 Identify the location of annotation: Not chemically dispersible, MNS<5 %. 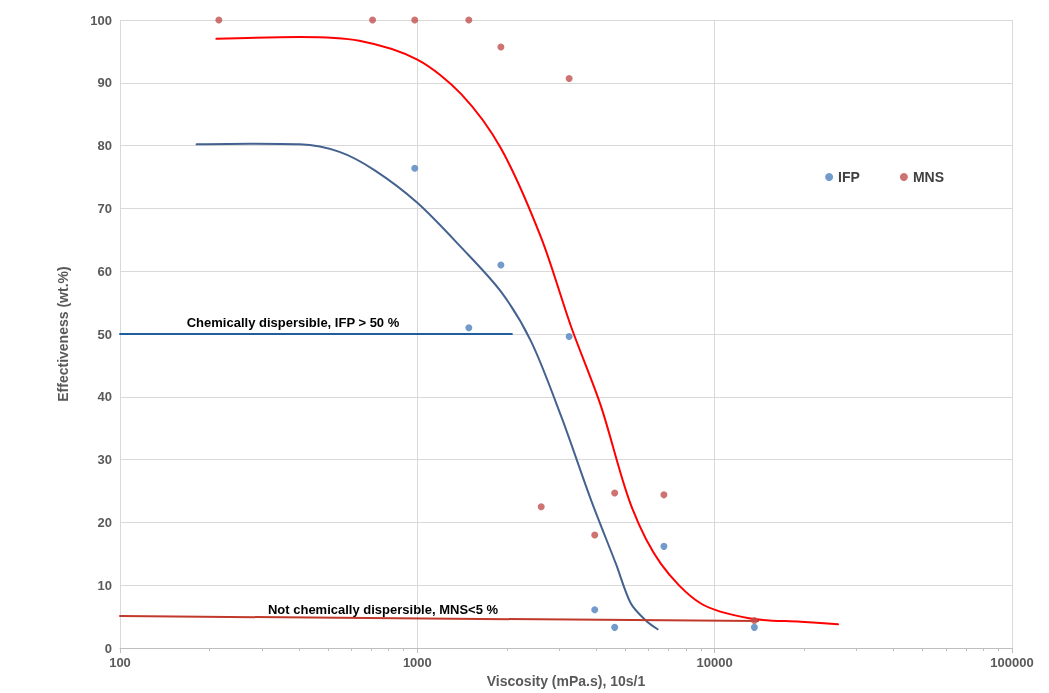
(383, 609).